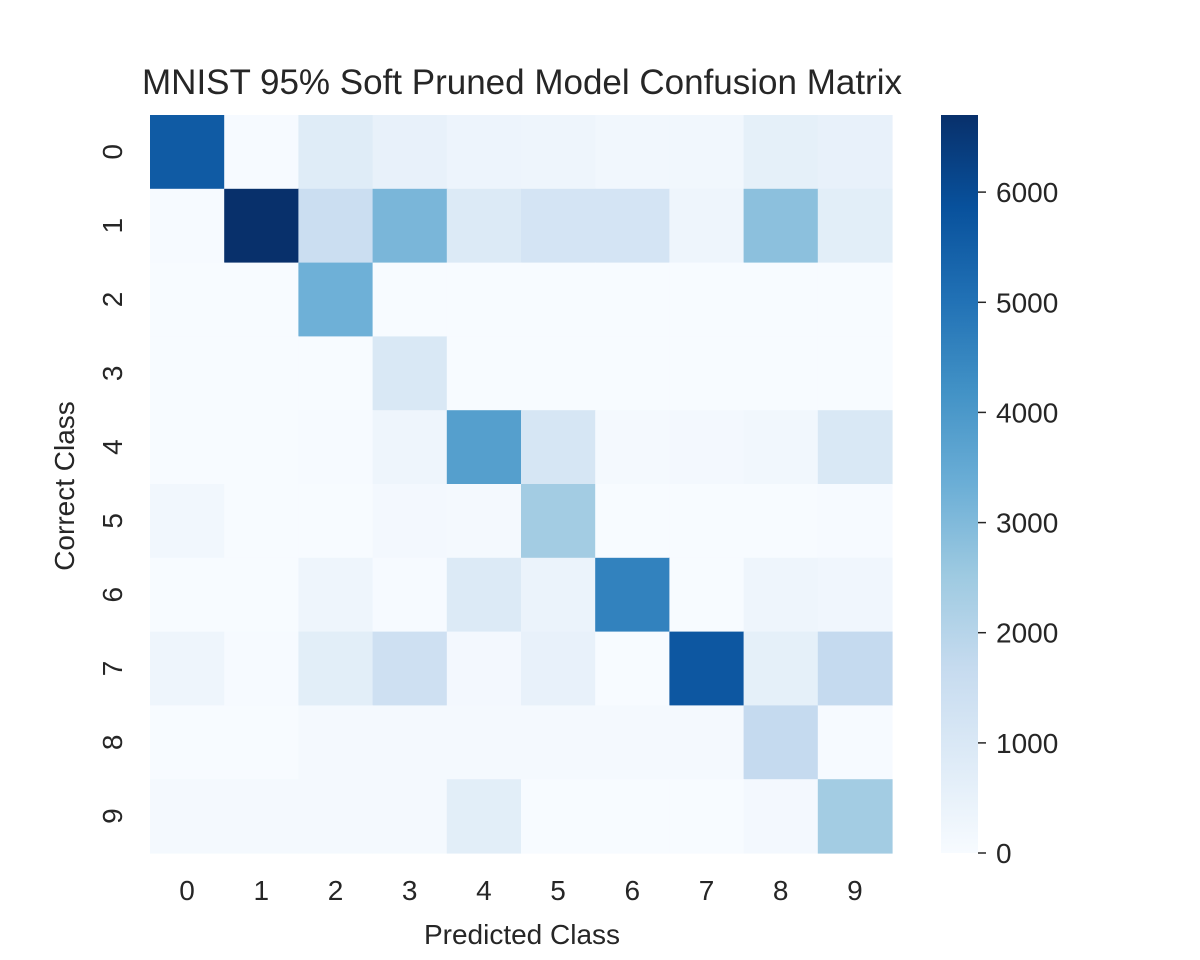  I want to click on colorbar-tick-label: 2000, so click(1027, 633).